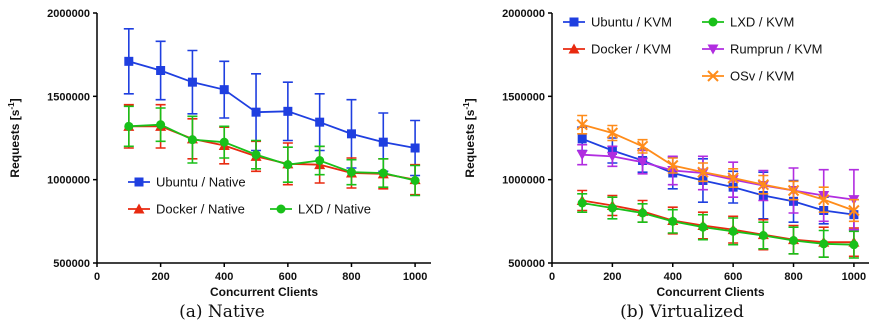  I want to click on y-axis-title-main: Requests [s, so click(15, 143).